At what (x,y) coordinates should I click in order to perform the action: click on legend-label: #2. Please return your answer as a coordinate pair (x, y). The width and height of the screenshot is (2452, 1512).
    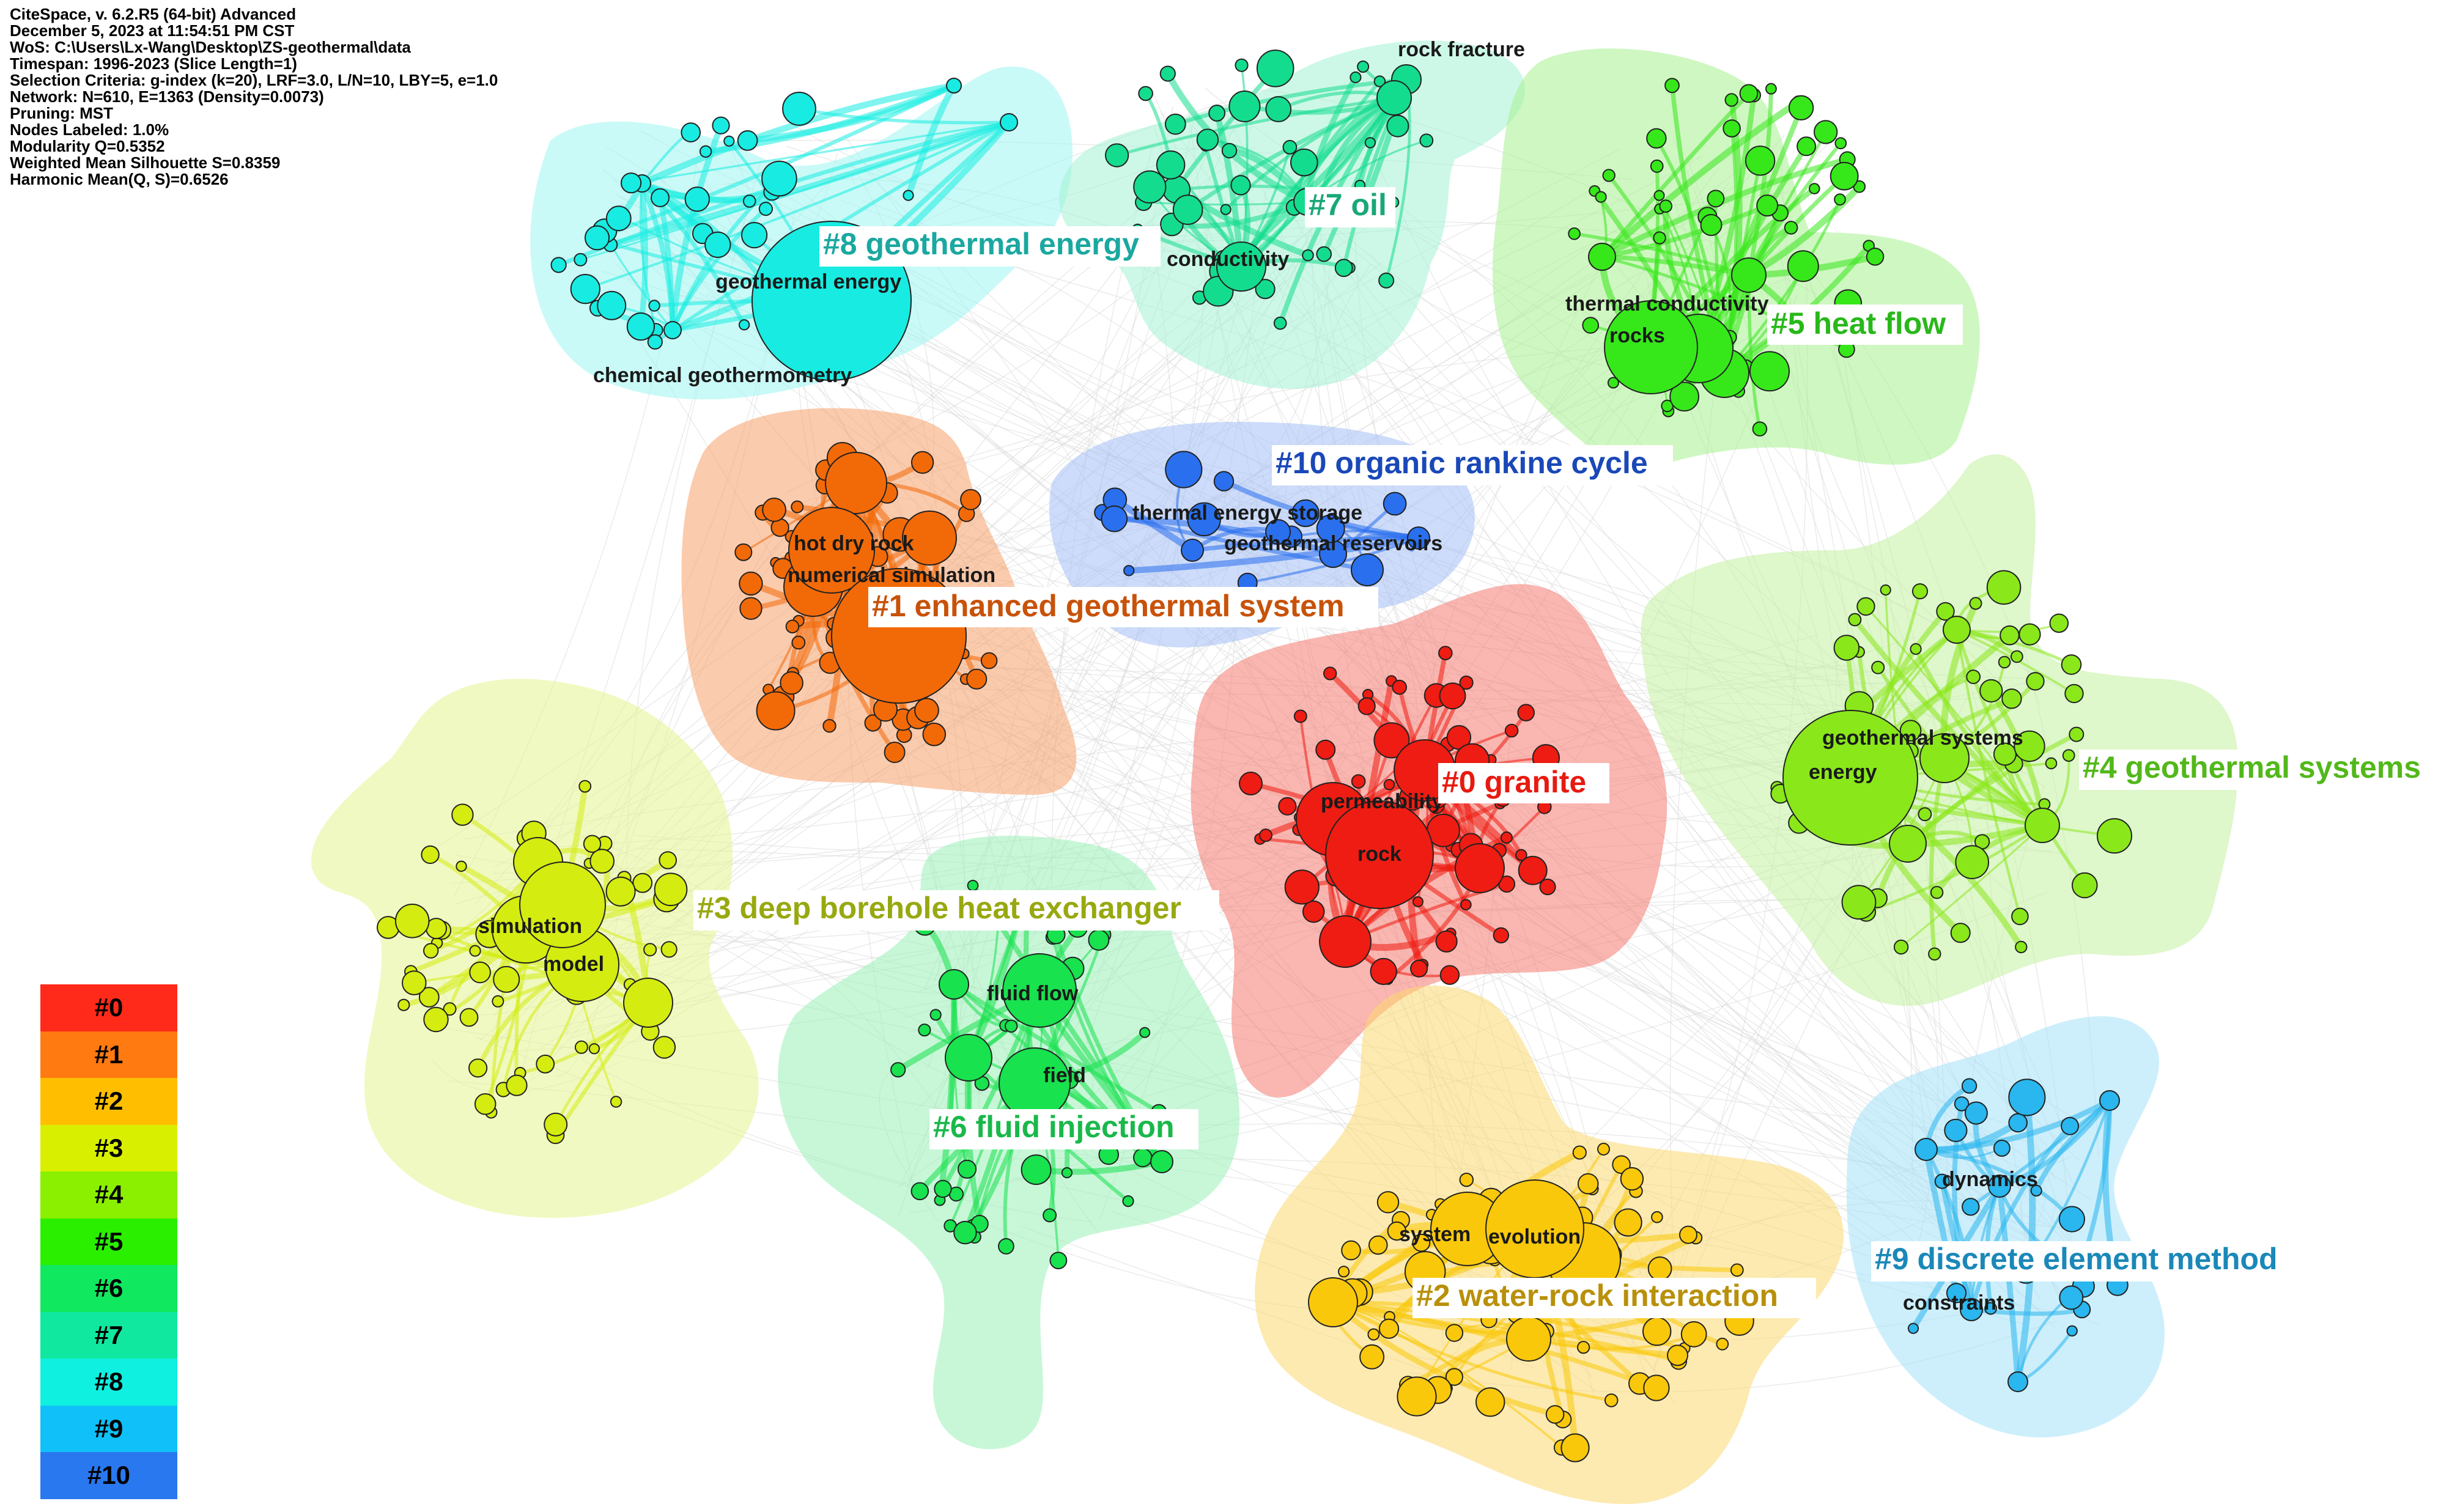
    Looking at the image, I should click on (109, 1101).